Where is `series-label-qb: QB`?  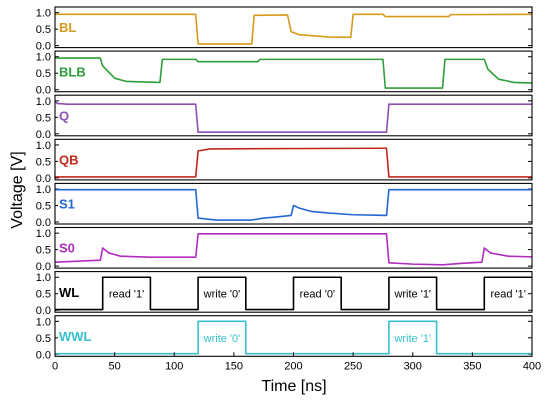 series-label-qb: QB is located at coordinates (69, 159).